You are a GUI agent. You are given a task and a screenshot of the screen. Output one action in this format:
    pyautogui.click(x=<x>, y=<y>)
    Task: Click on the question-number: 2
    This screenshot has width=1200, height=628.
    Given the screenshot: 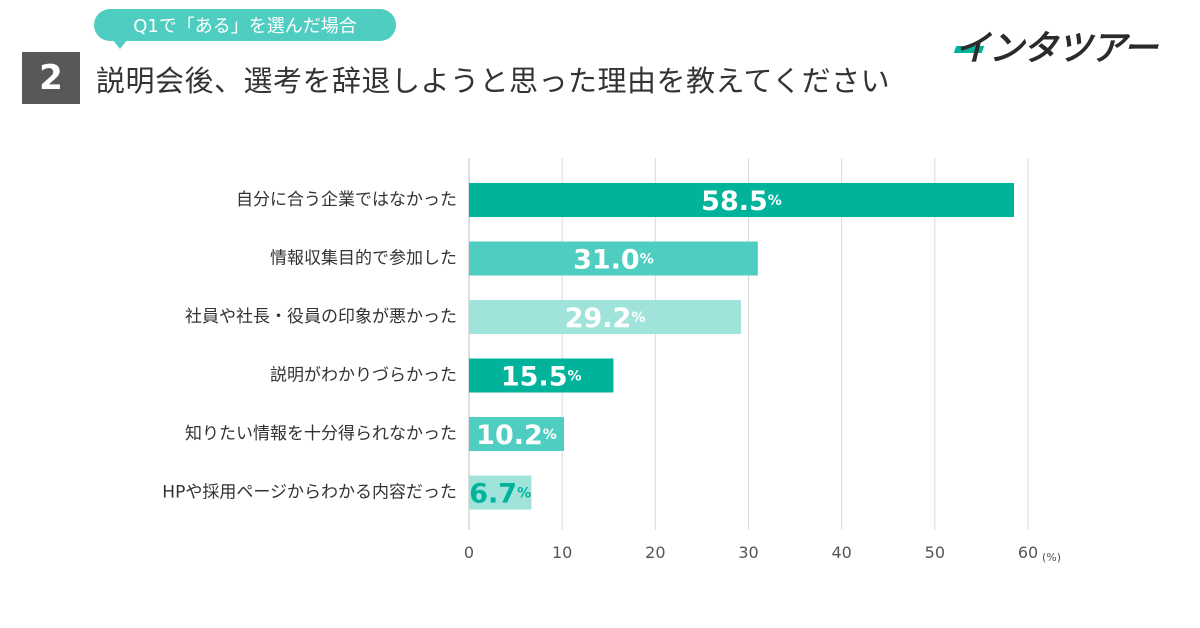 What is the action you would take?
    pyautogui.click(x=51, y=78)
    